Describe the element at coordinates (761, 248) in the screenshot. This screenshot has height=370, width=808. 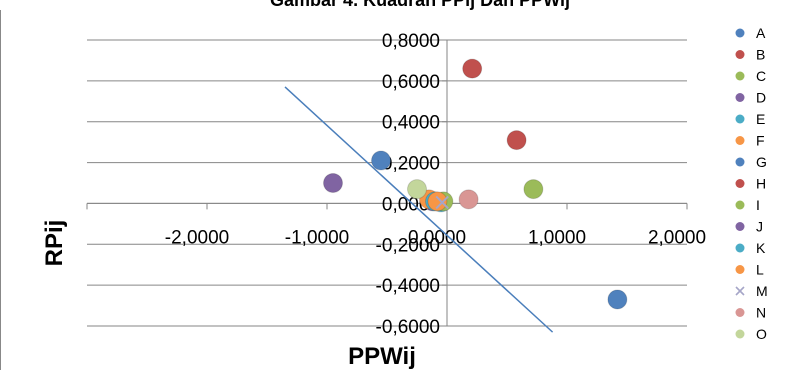
I see `legend-label: K` at that location.